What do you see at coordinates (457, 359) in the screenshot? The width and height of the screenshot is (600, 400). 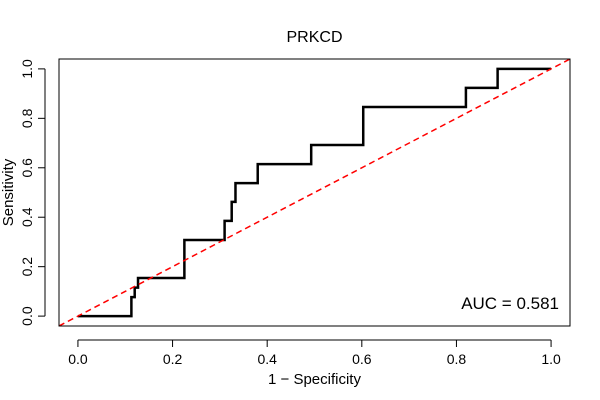 I see `x-tick-label: 0.8` at bounding box center [457, 359].